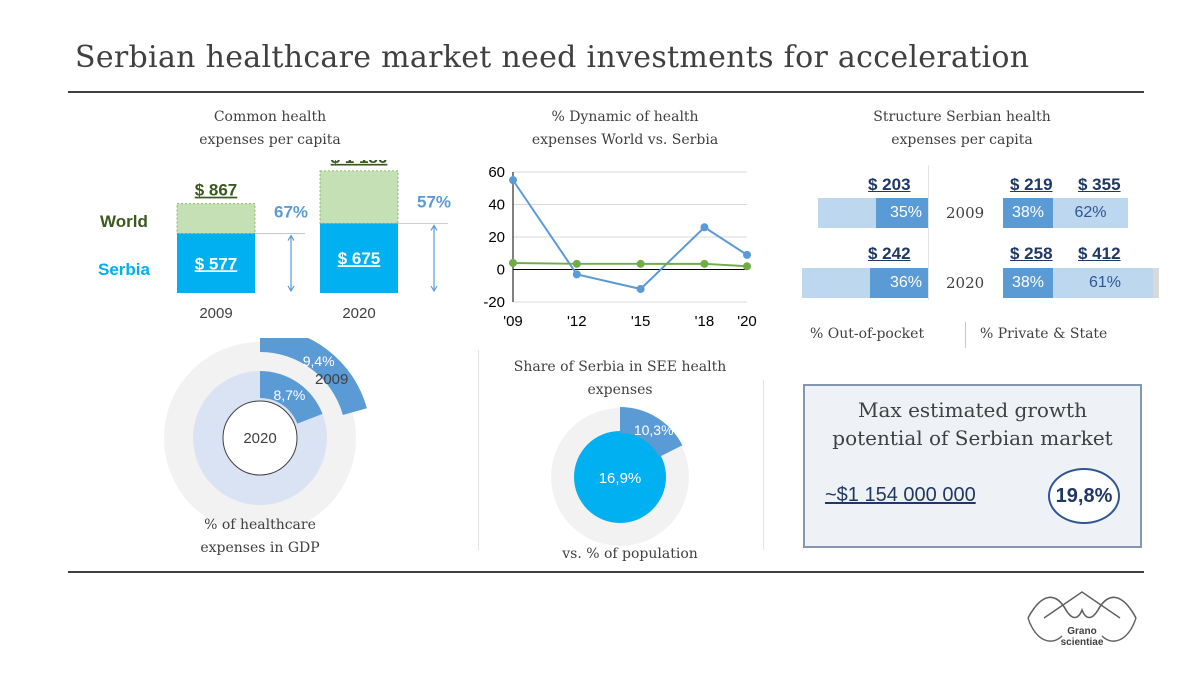  I want to click on panel3-title-line1: Structure Serbian health, so click(962, 117).